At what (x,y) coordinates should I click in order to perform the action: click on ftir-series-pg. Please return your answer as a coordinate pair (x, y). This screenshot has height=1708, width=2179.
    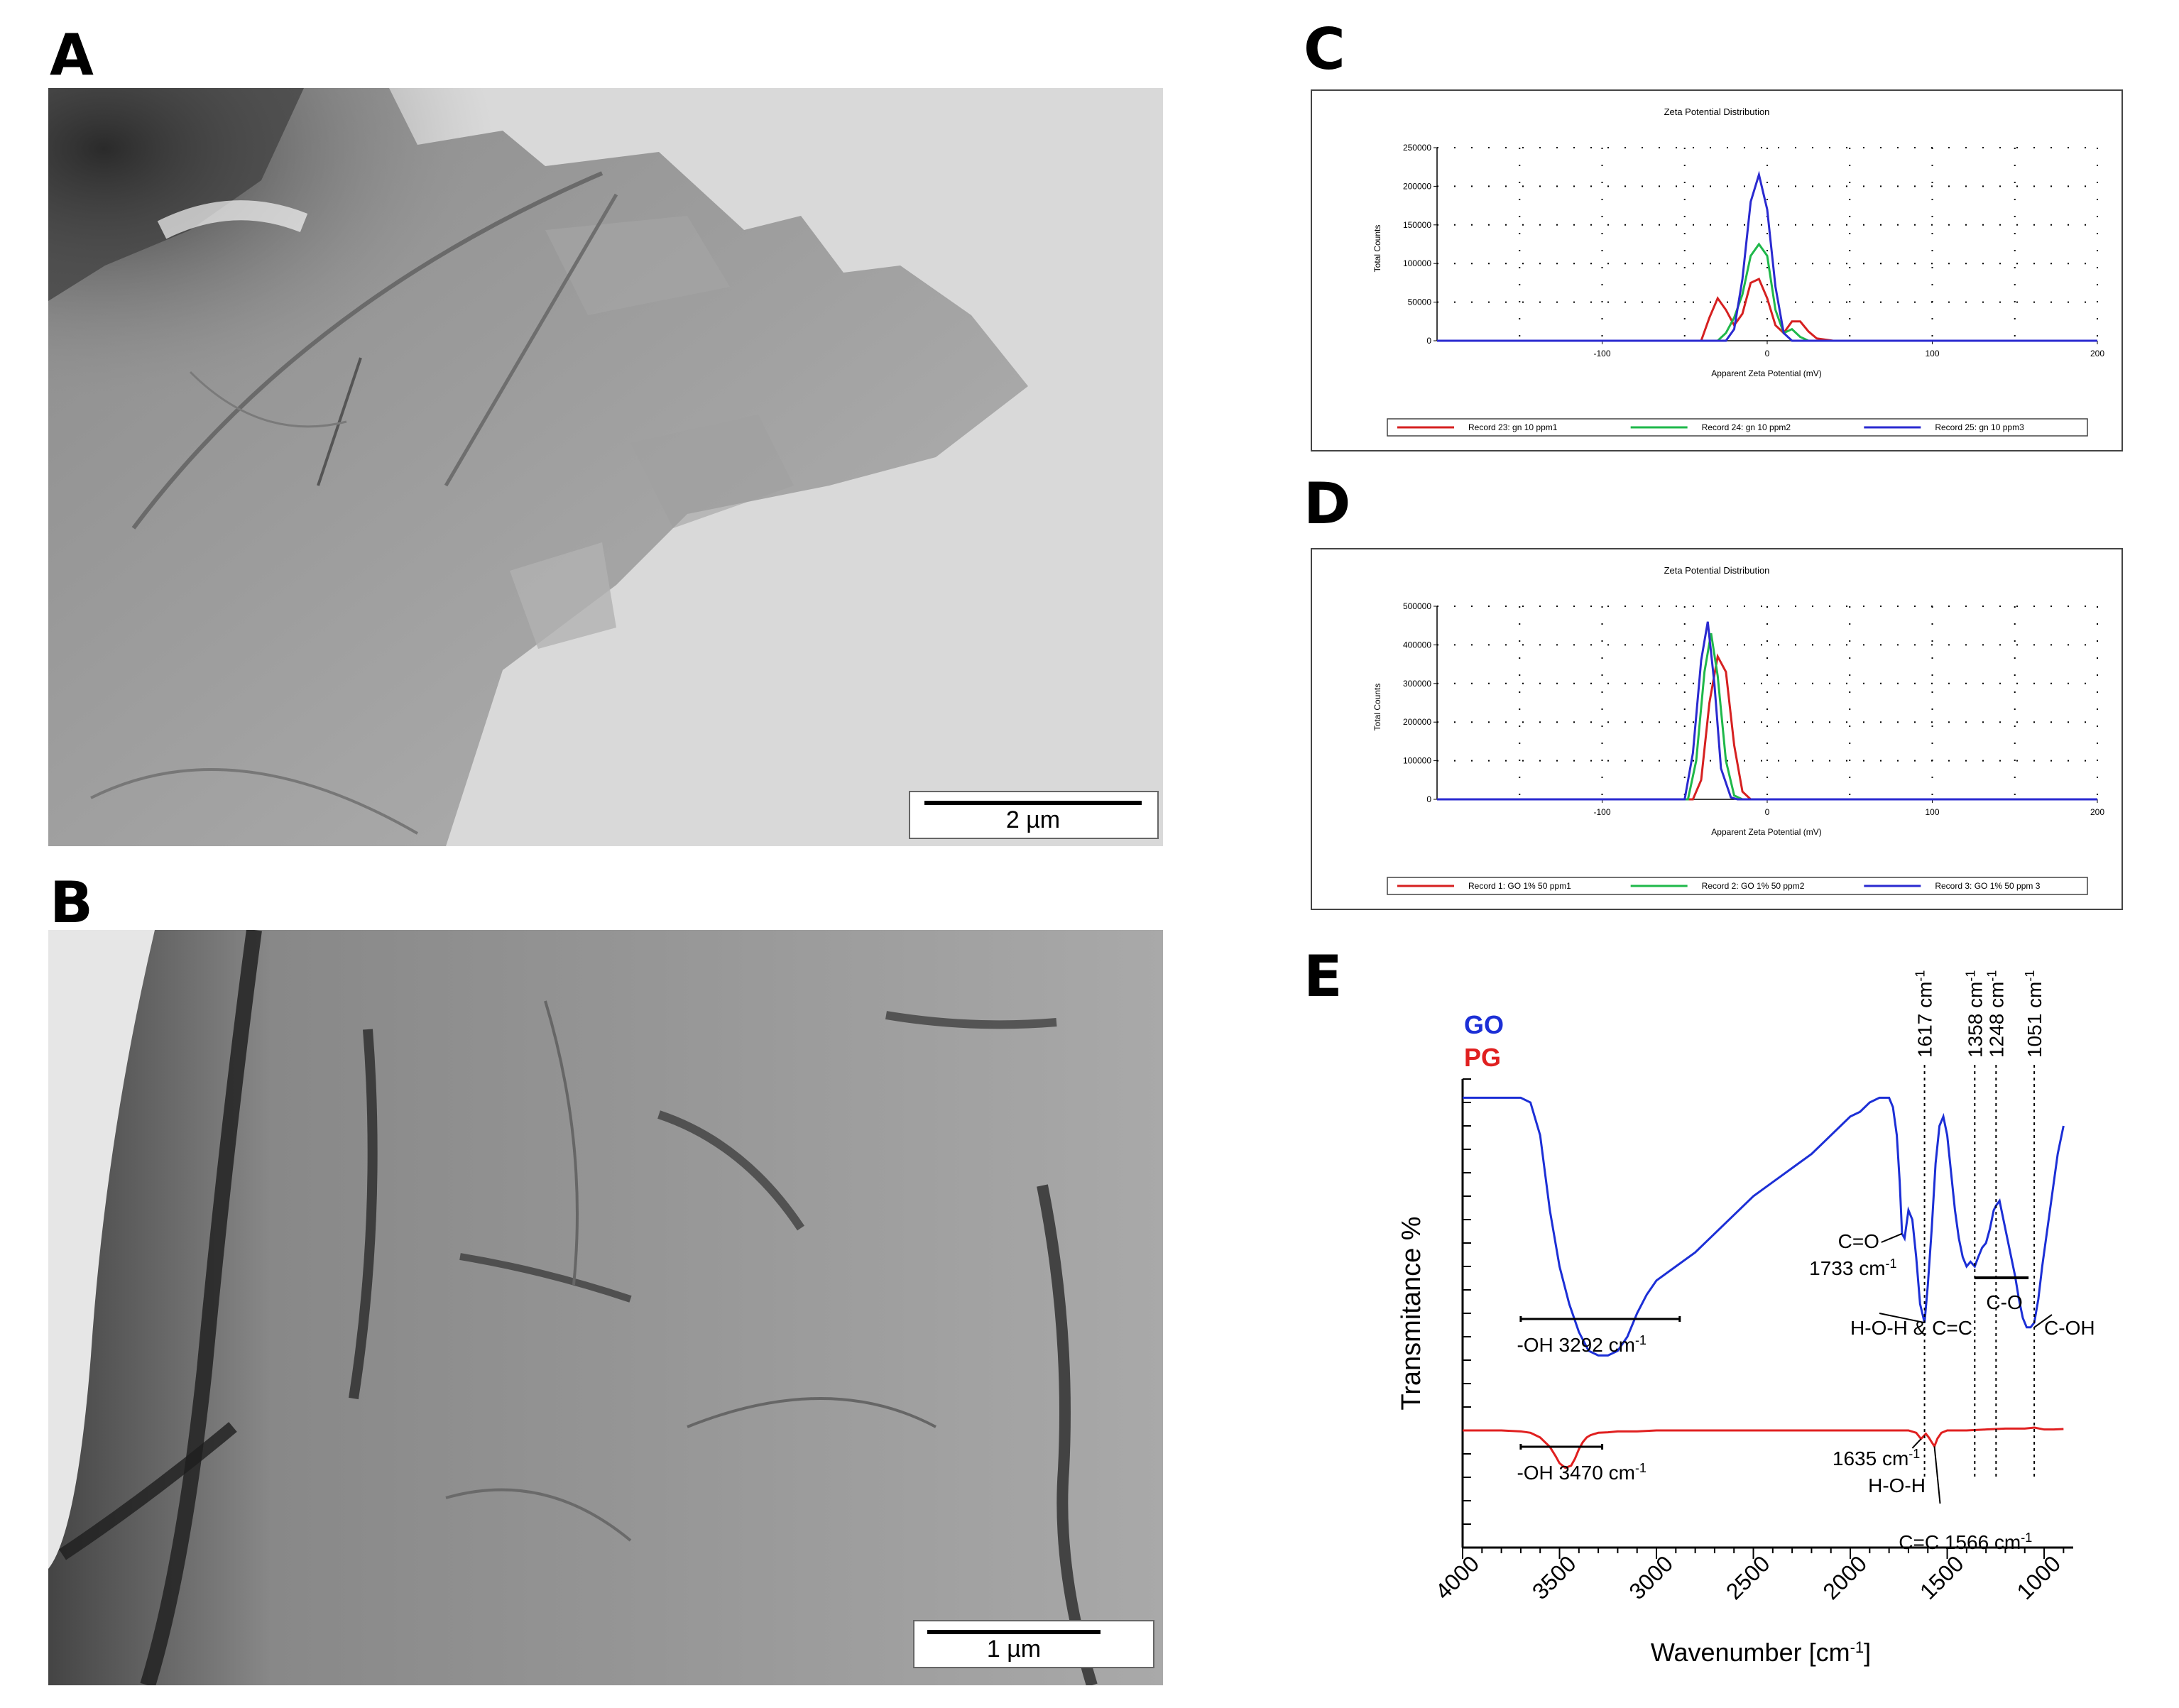
    Looking at the image, I should click on (1763, 1447).